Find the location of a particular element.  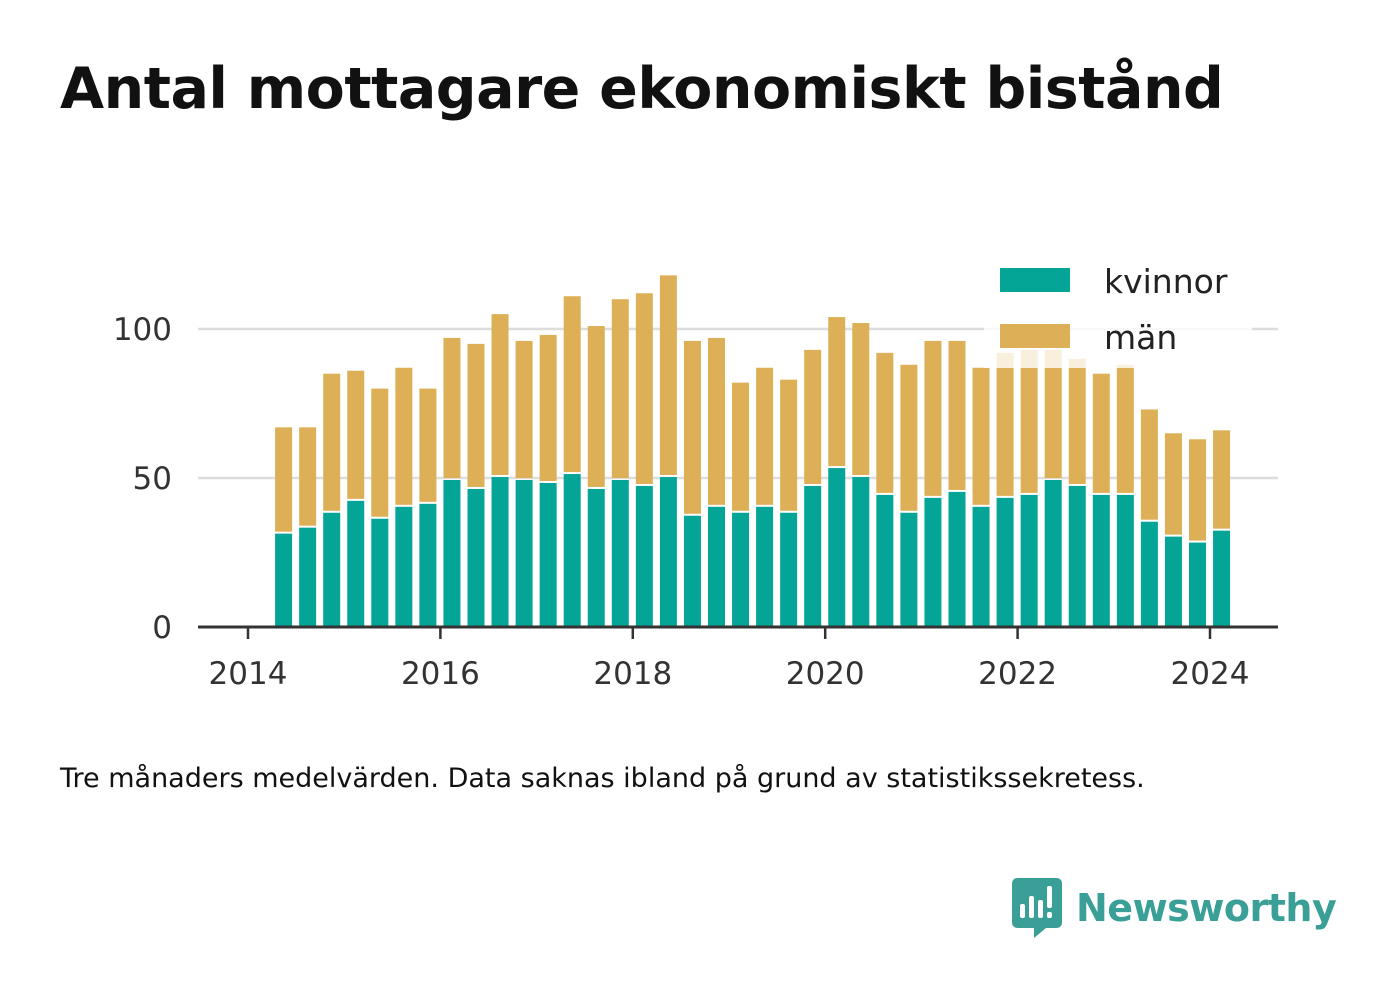

brand-name: Newsworthy is located at coordinates (1206, 908).